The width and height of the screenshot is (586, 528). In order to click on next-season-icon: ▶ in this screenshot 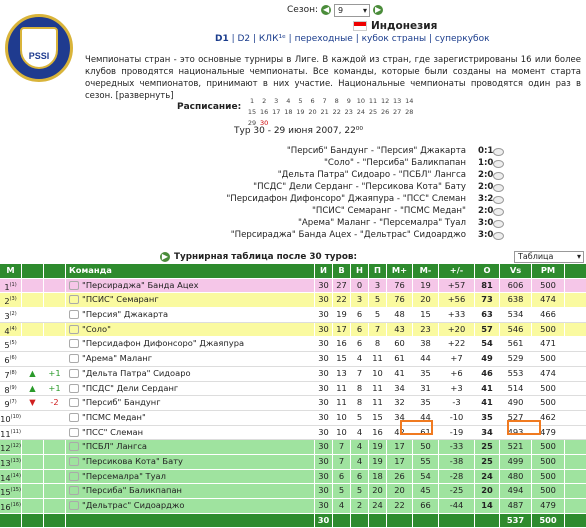, I will do `click(378, 10)`.